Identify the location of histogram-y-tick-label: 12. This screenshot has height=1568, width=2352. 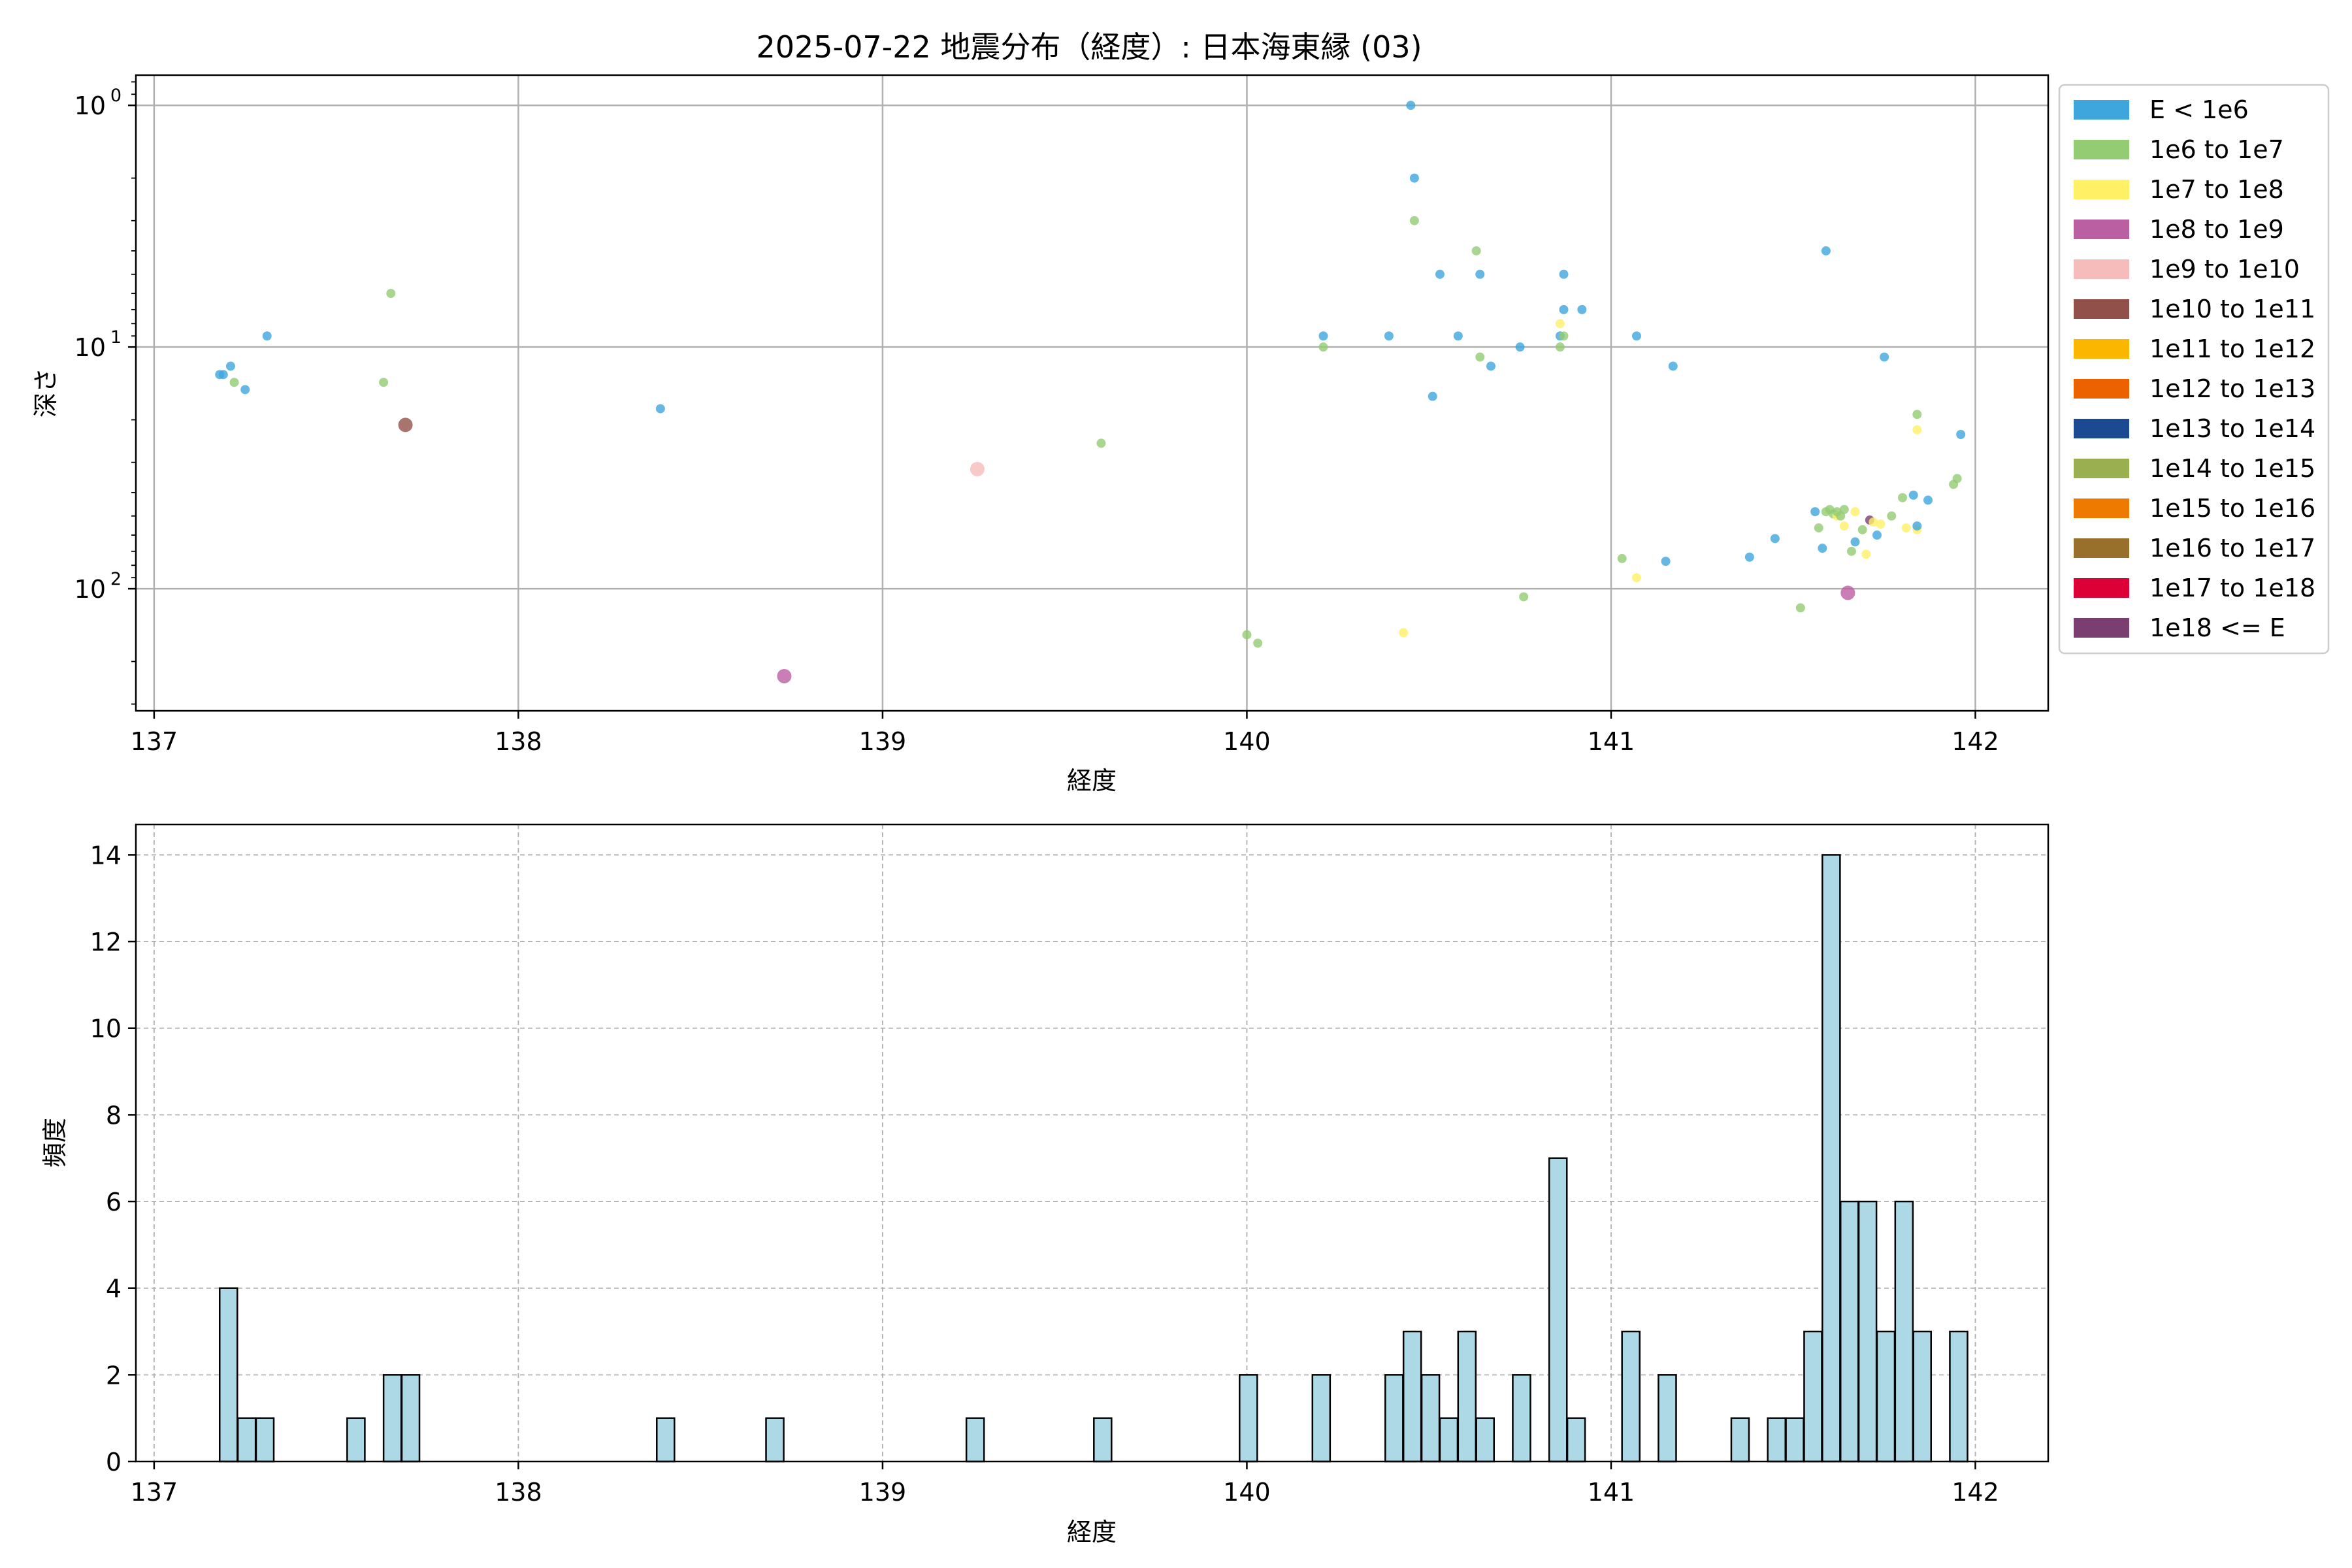
(106, 942).